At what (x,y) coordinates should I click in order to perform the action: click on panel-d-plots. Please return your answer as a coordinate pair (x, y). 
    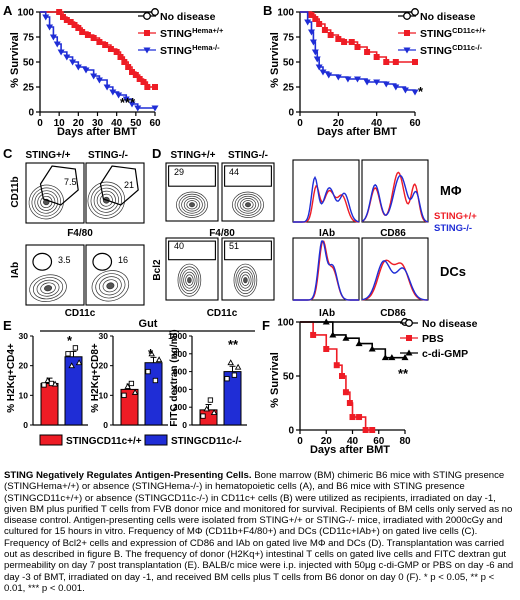
    Looking at the image, I should click on (220, 231).